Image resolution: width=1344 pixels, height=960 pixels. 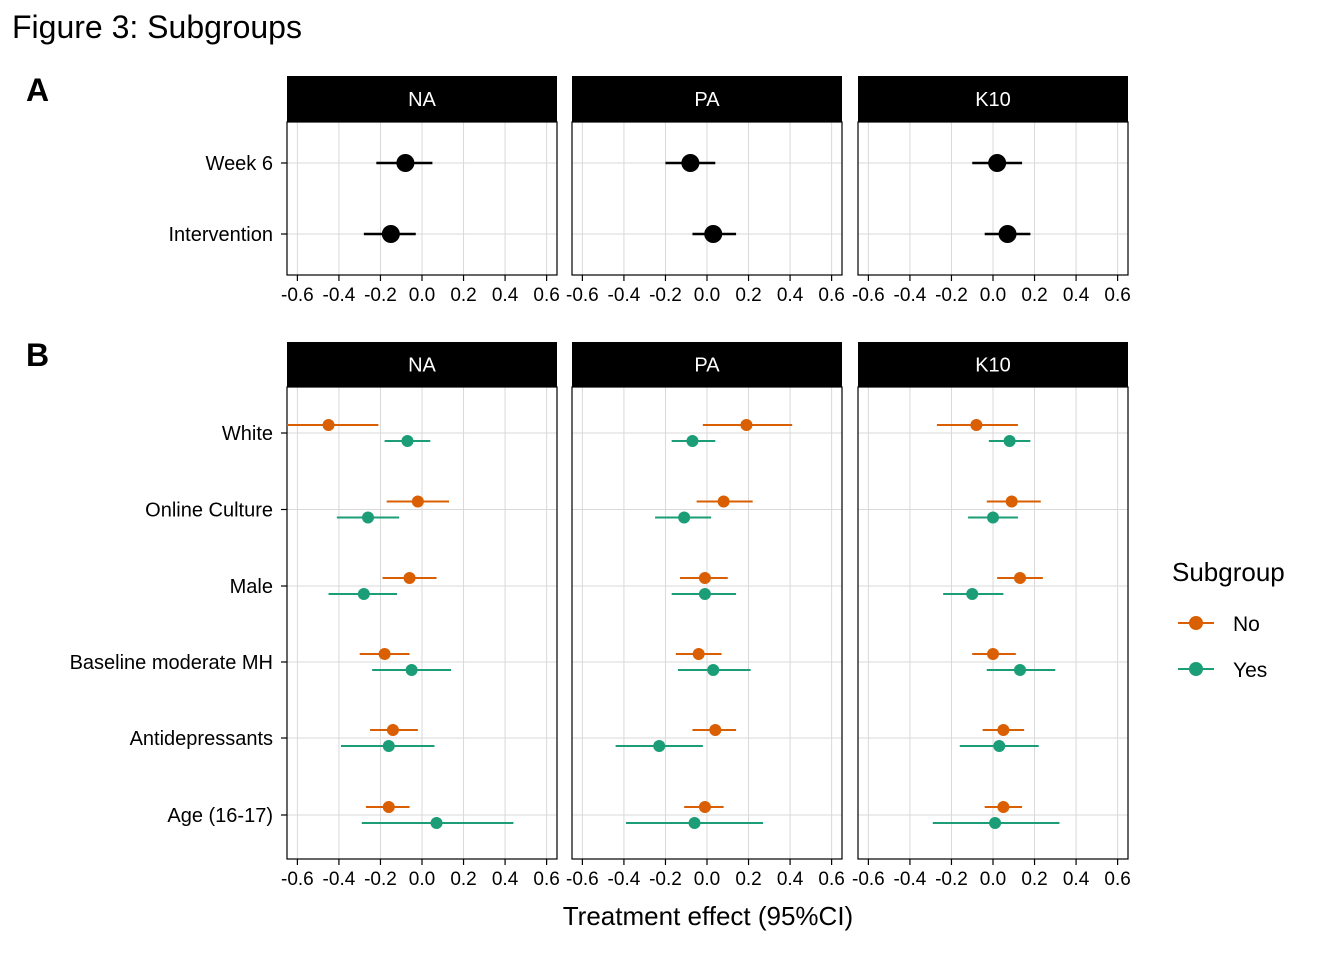 I want to click on y-tick-label: Male, so click(x=251, y=587).